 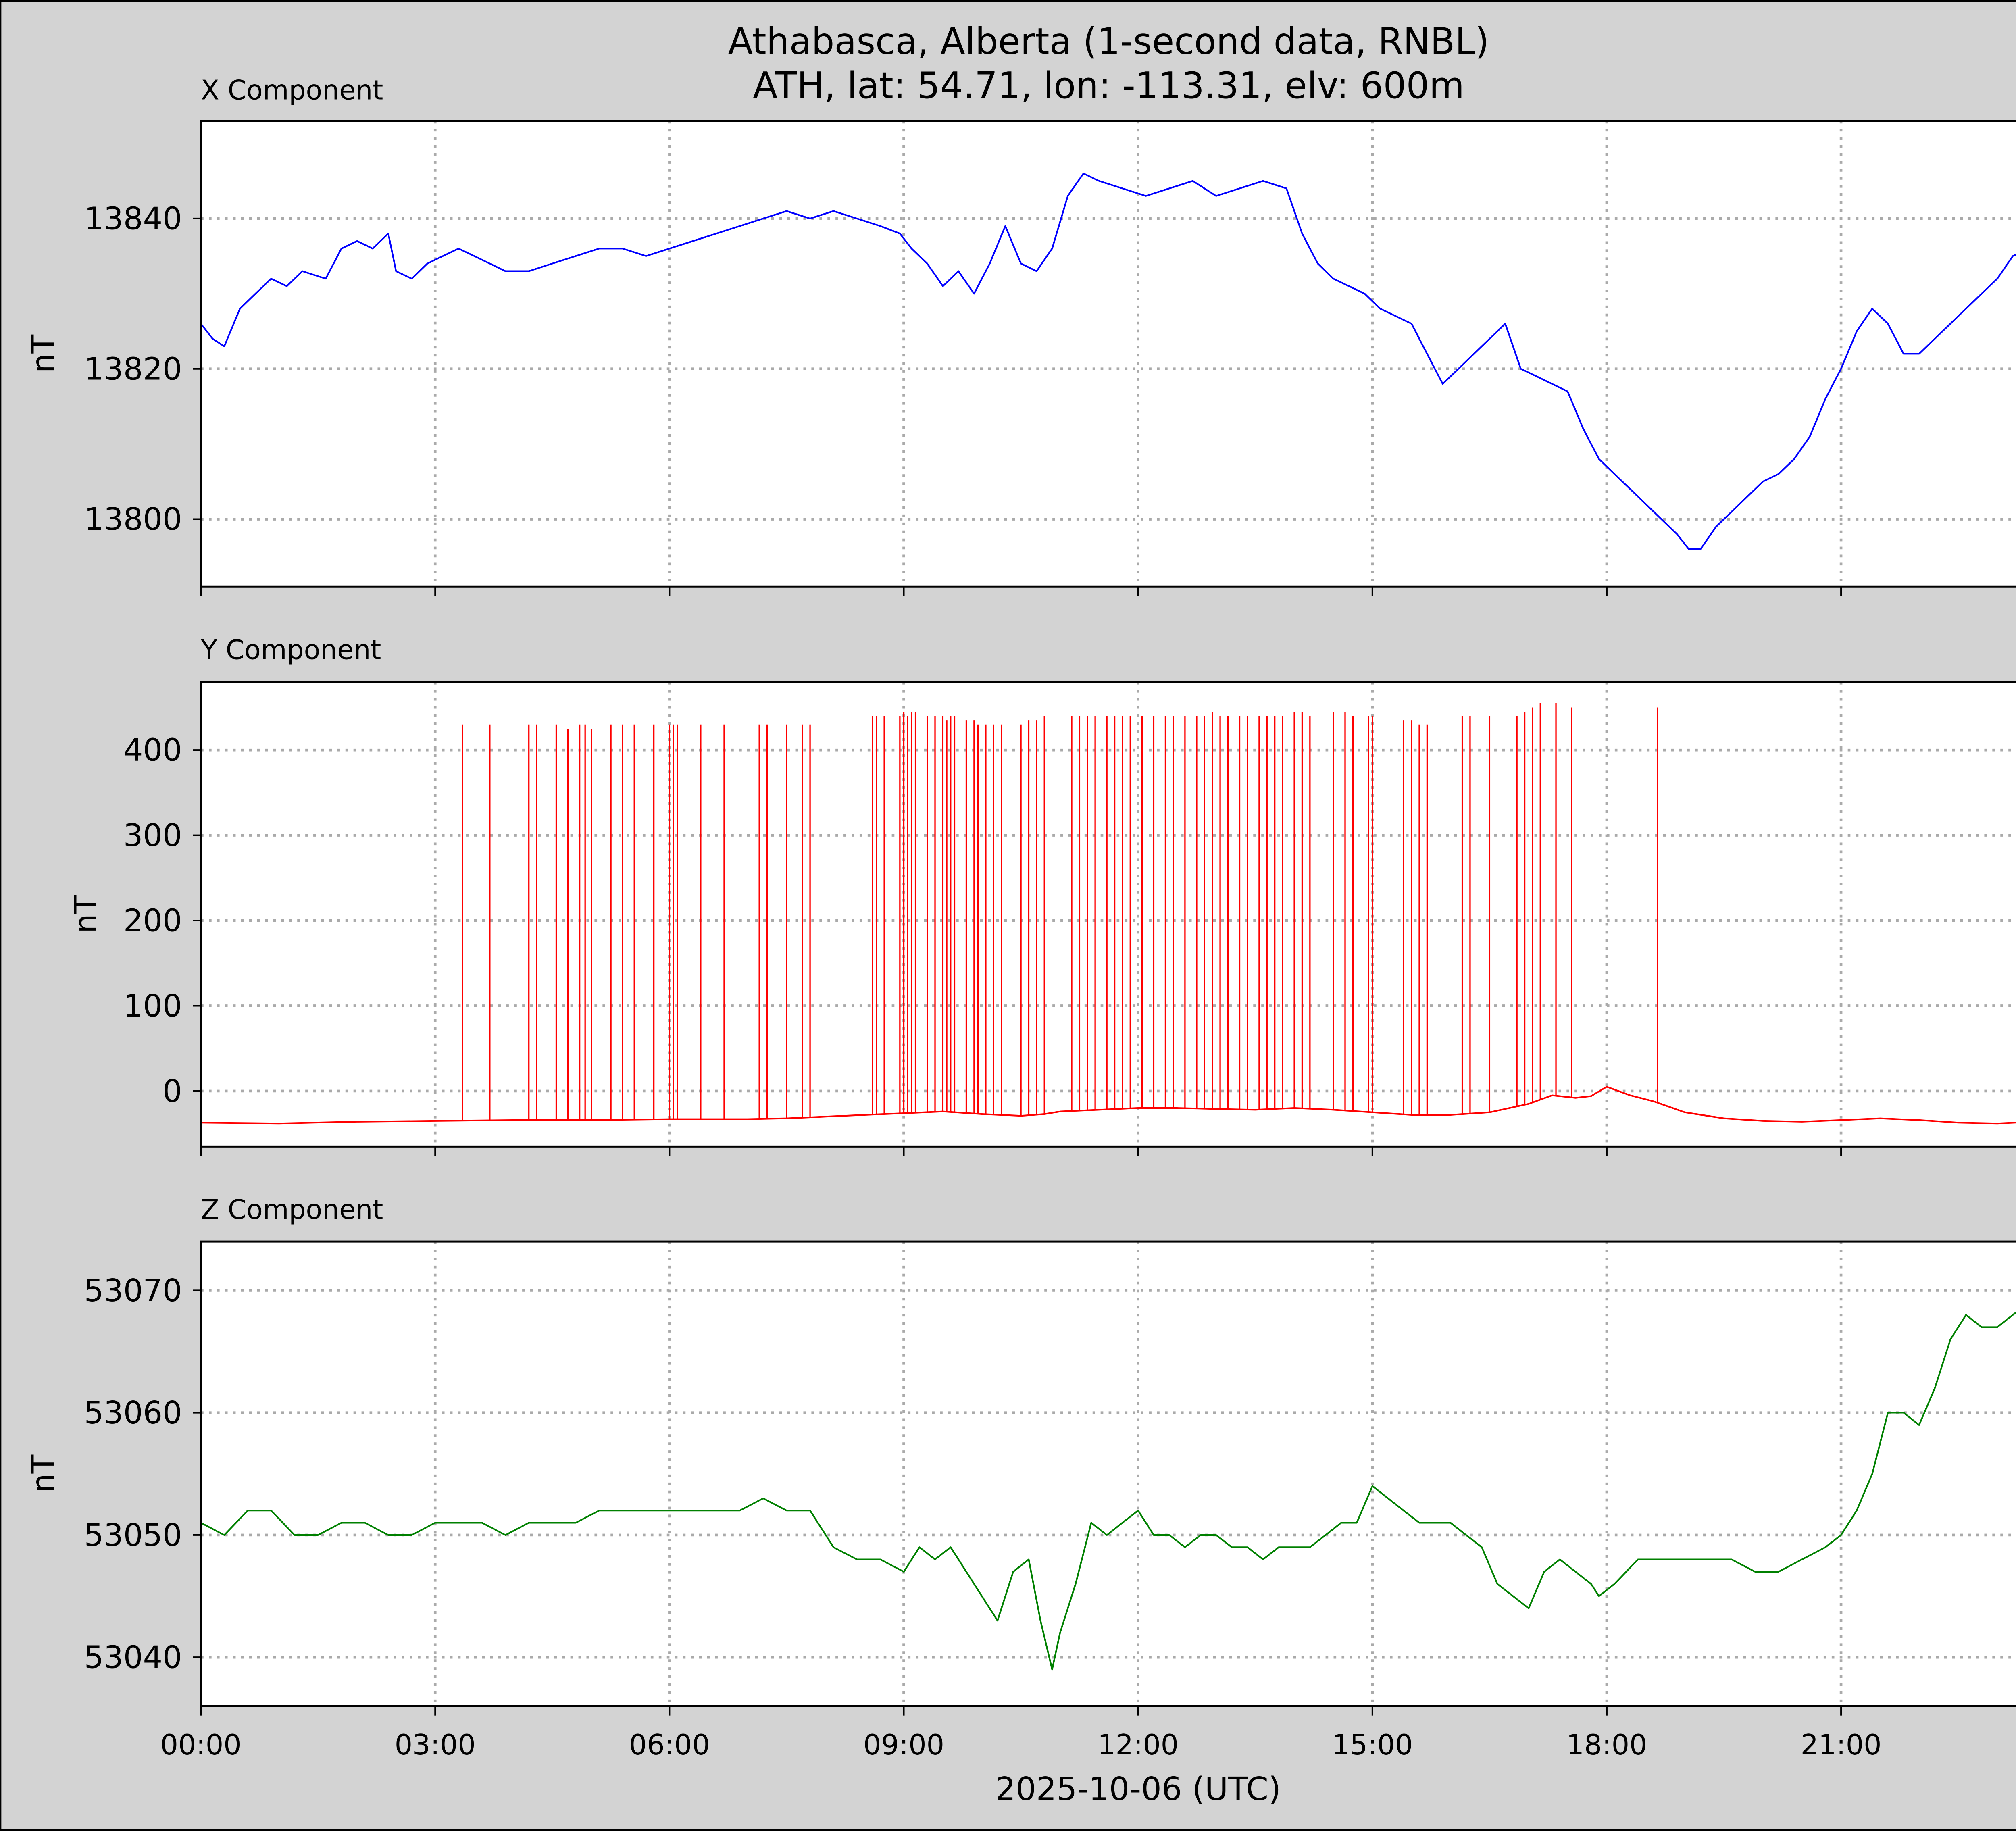 I want to click on figure-title-line2: ATH, lat: 54.71, lon: -113.31, elv: 600m, so click(x=1108, y=86).